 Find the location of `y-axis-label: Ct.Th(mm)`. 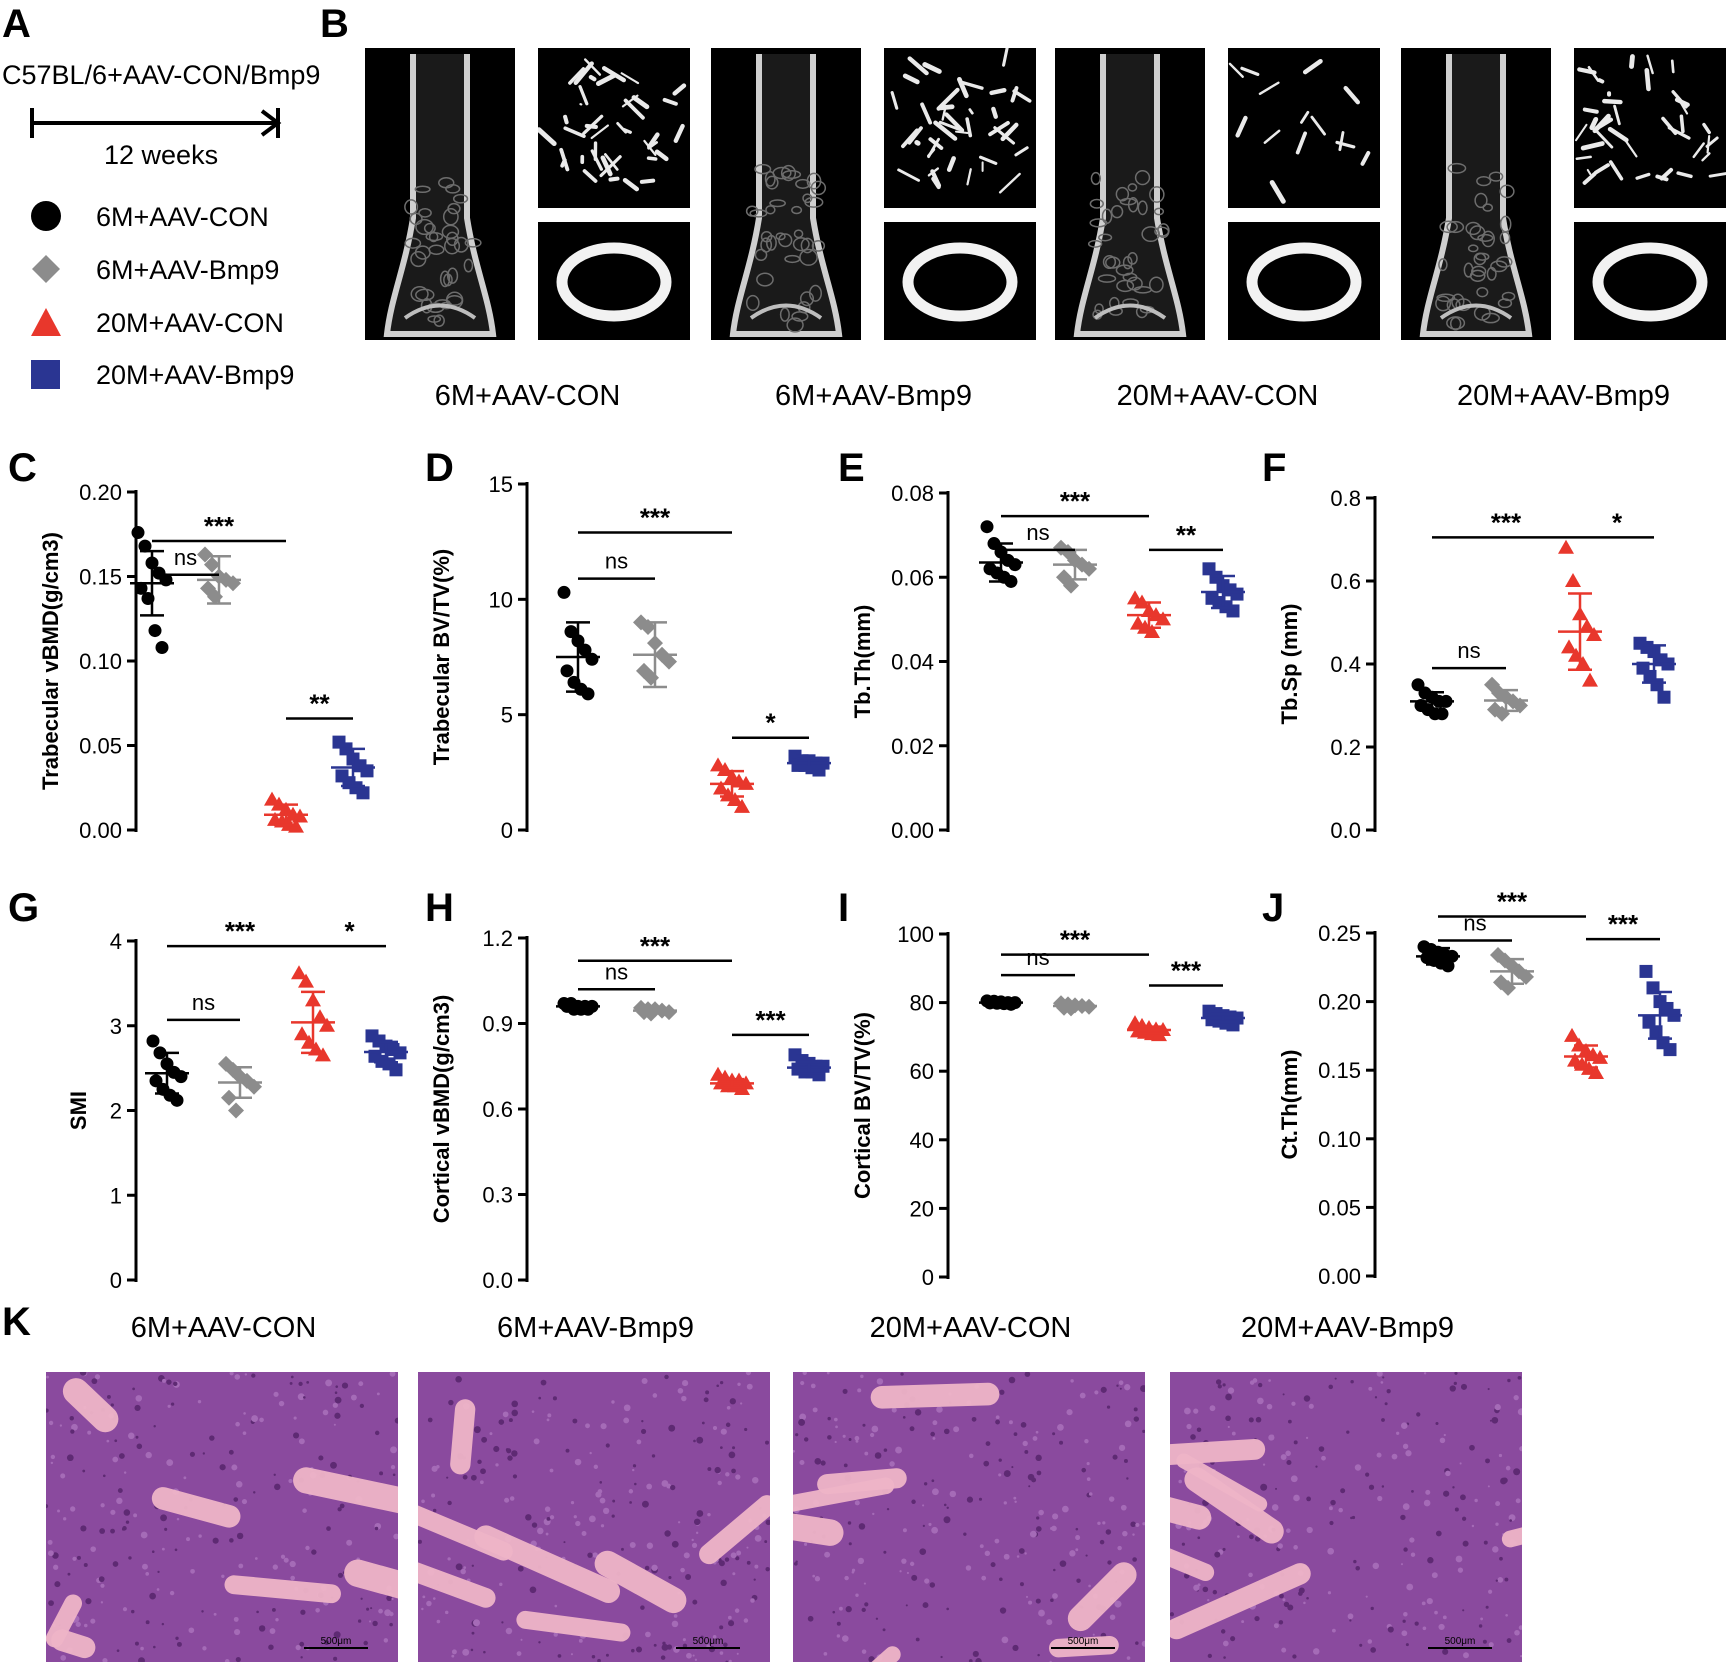

y-axis-label: Ct.Th(mm) is located at coordinates (1289, 1105).